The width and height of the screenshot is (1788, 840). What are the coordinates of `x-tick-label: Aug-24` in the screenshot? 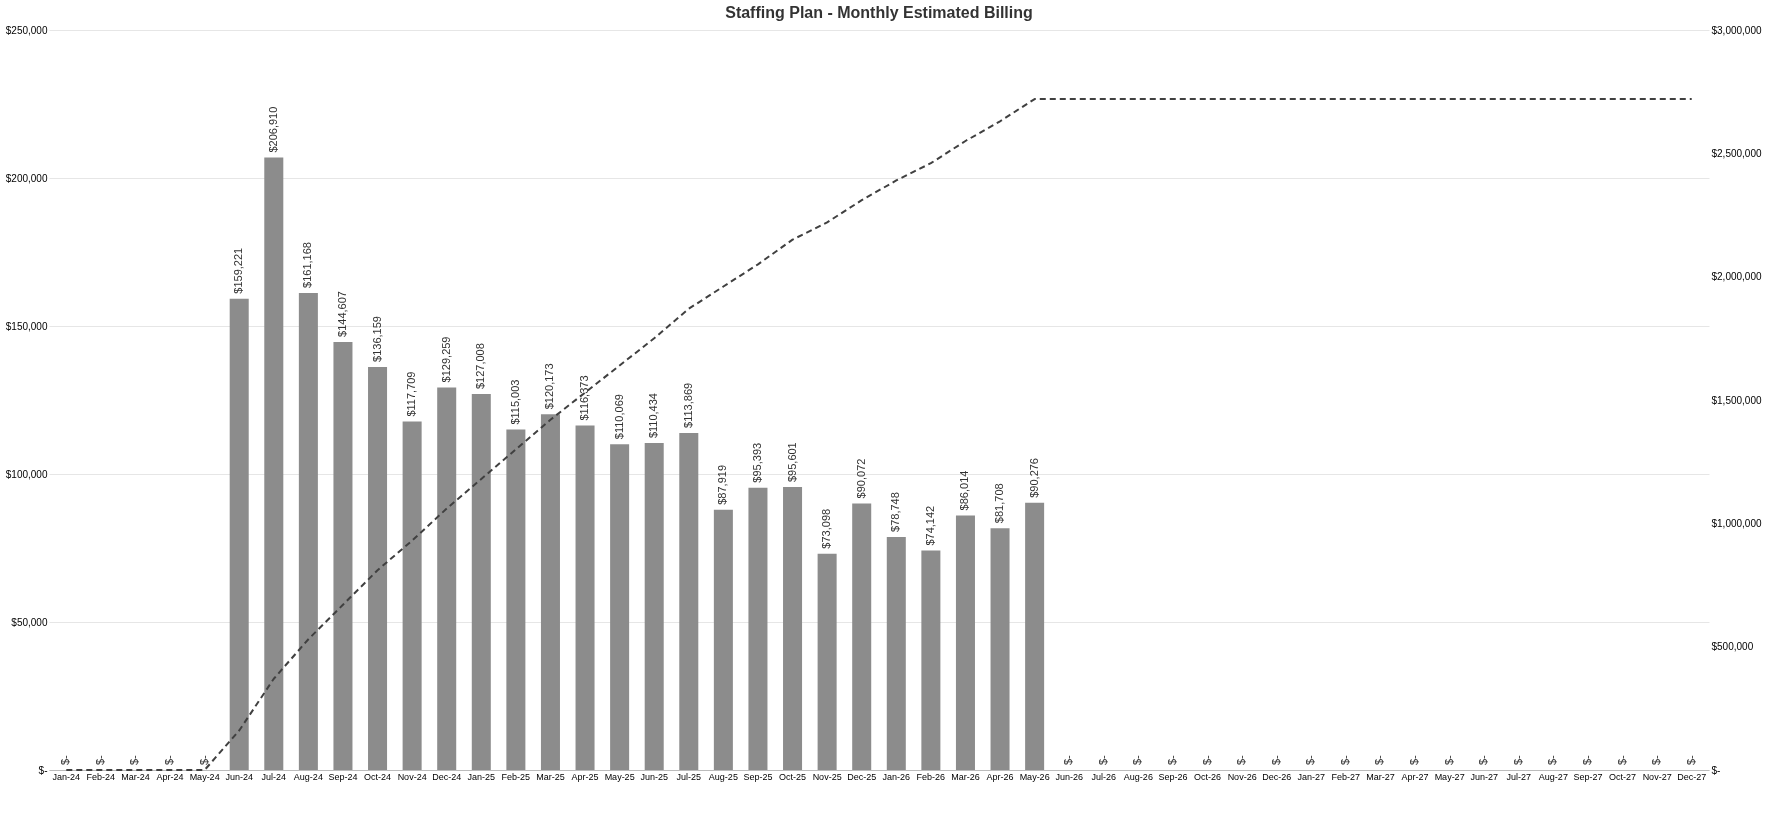 It's located at (308, 776).